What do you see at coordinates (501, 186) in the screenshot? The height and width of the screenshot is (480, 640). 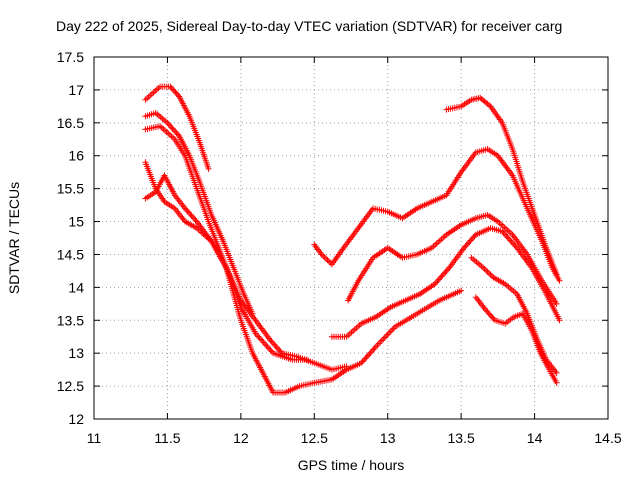 I see `series-arc-g` at bounding box center [501, 186].